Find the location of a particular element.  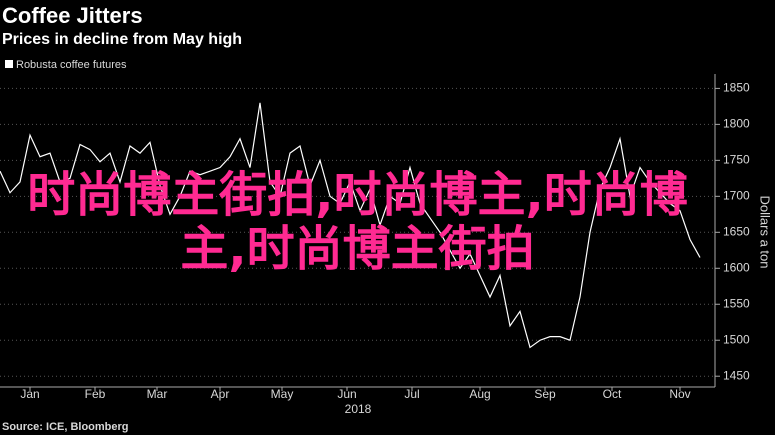

y-tick-label: 1800 is located at coordinates (736, 124).